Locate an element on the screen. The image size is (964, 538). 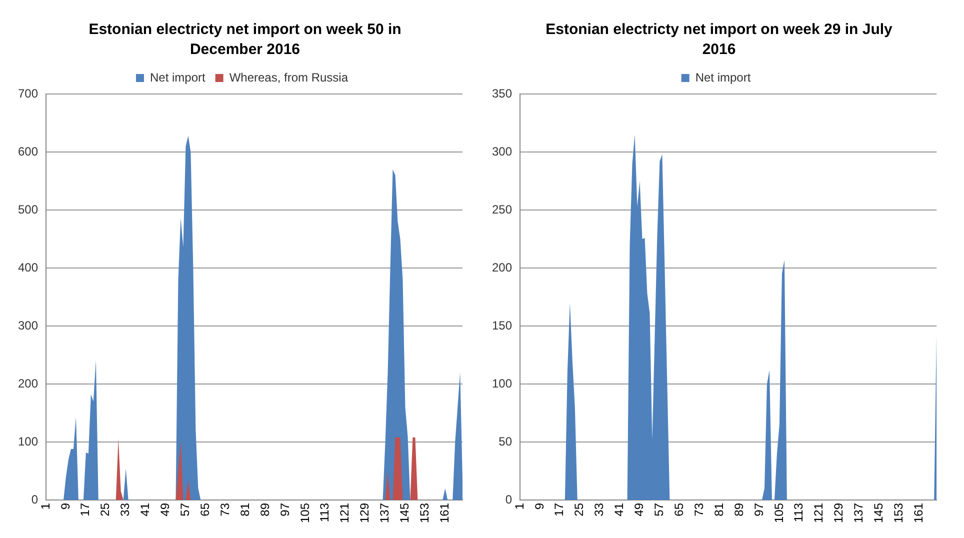
y-tick-label: 250 is located at coordinates (502, 209).